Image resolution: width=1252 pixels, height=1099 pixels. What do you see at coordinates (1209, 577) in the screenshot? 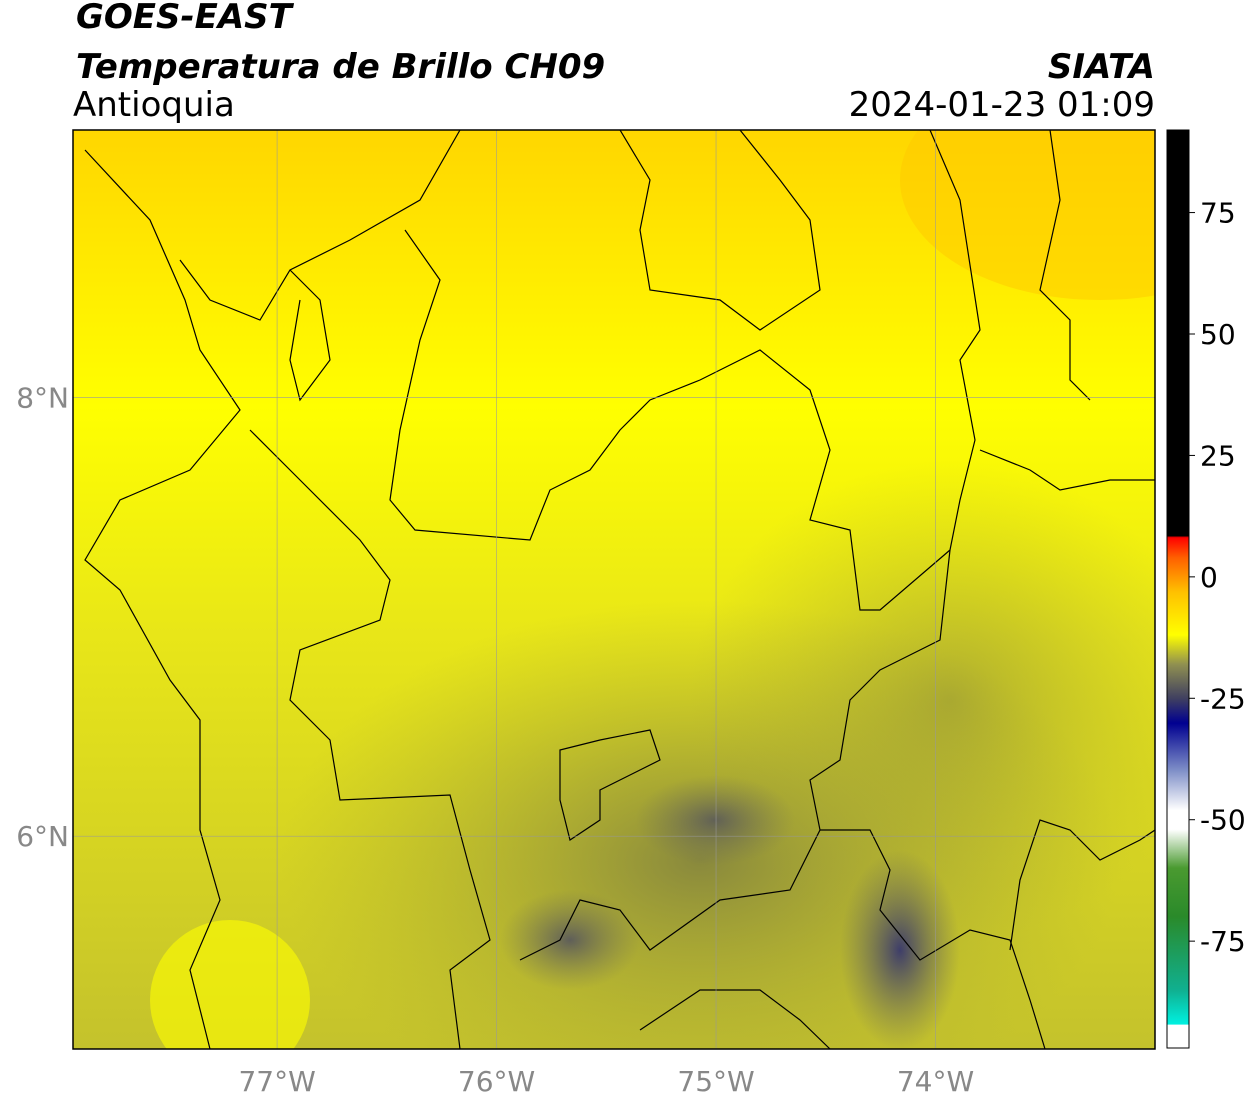
I see `colorbar-tick-label: 0` at bounding box center [1209, 577].